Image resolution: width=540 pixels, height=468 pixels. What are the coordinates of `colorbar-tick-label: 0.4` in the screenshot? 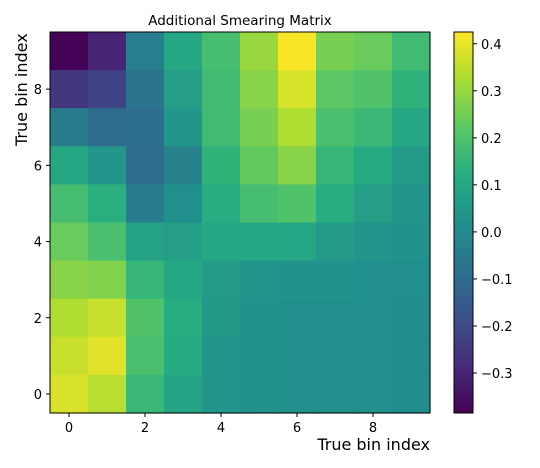 It's located at (491, 45).